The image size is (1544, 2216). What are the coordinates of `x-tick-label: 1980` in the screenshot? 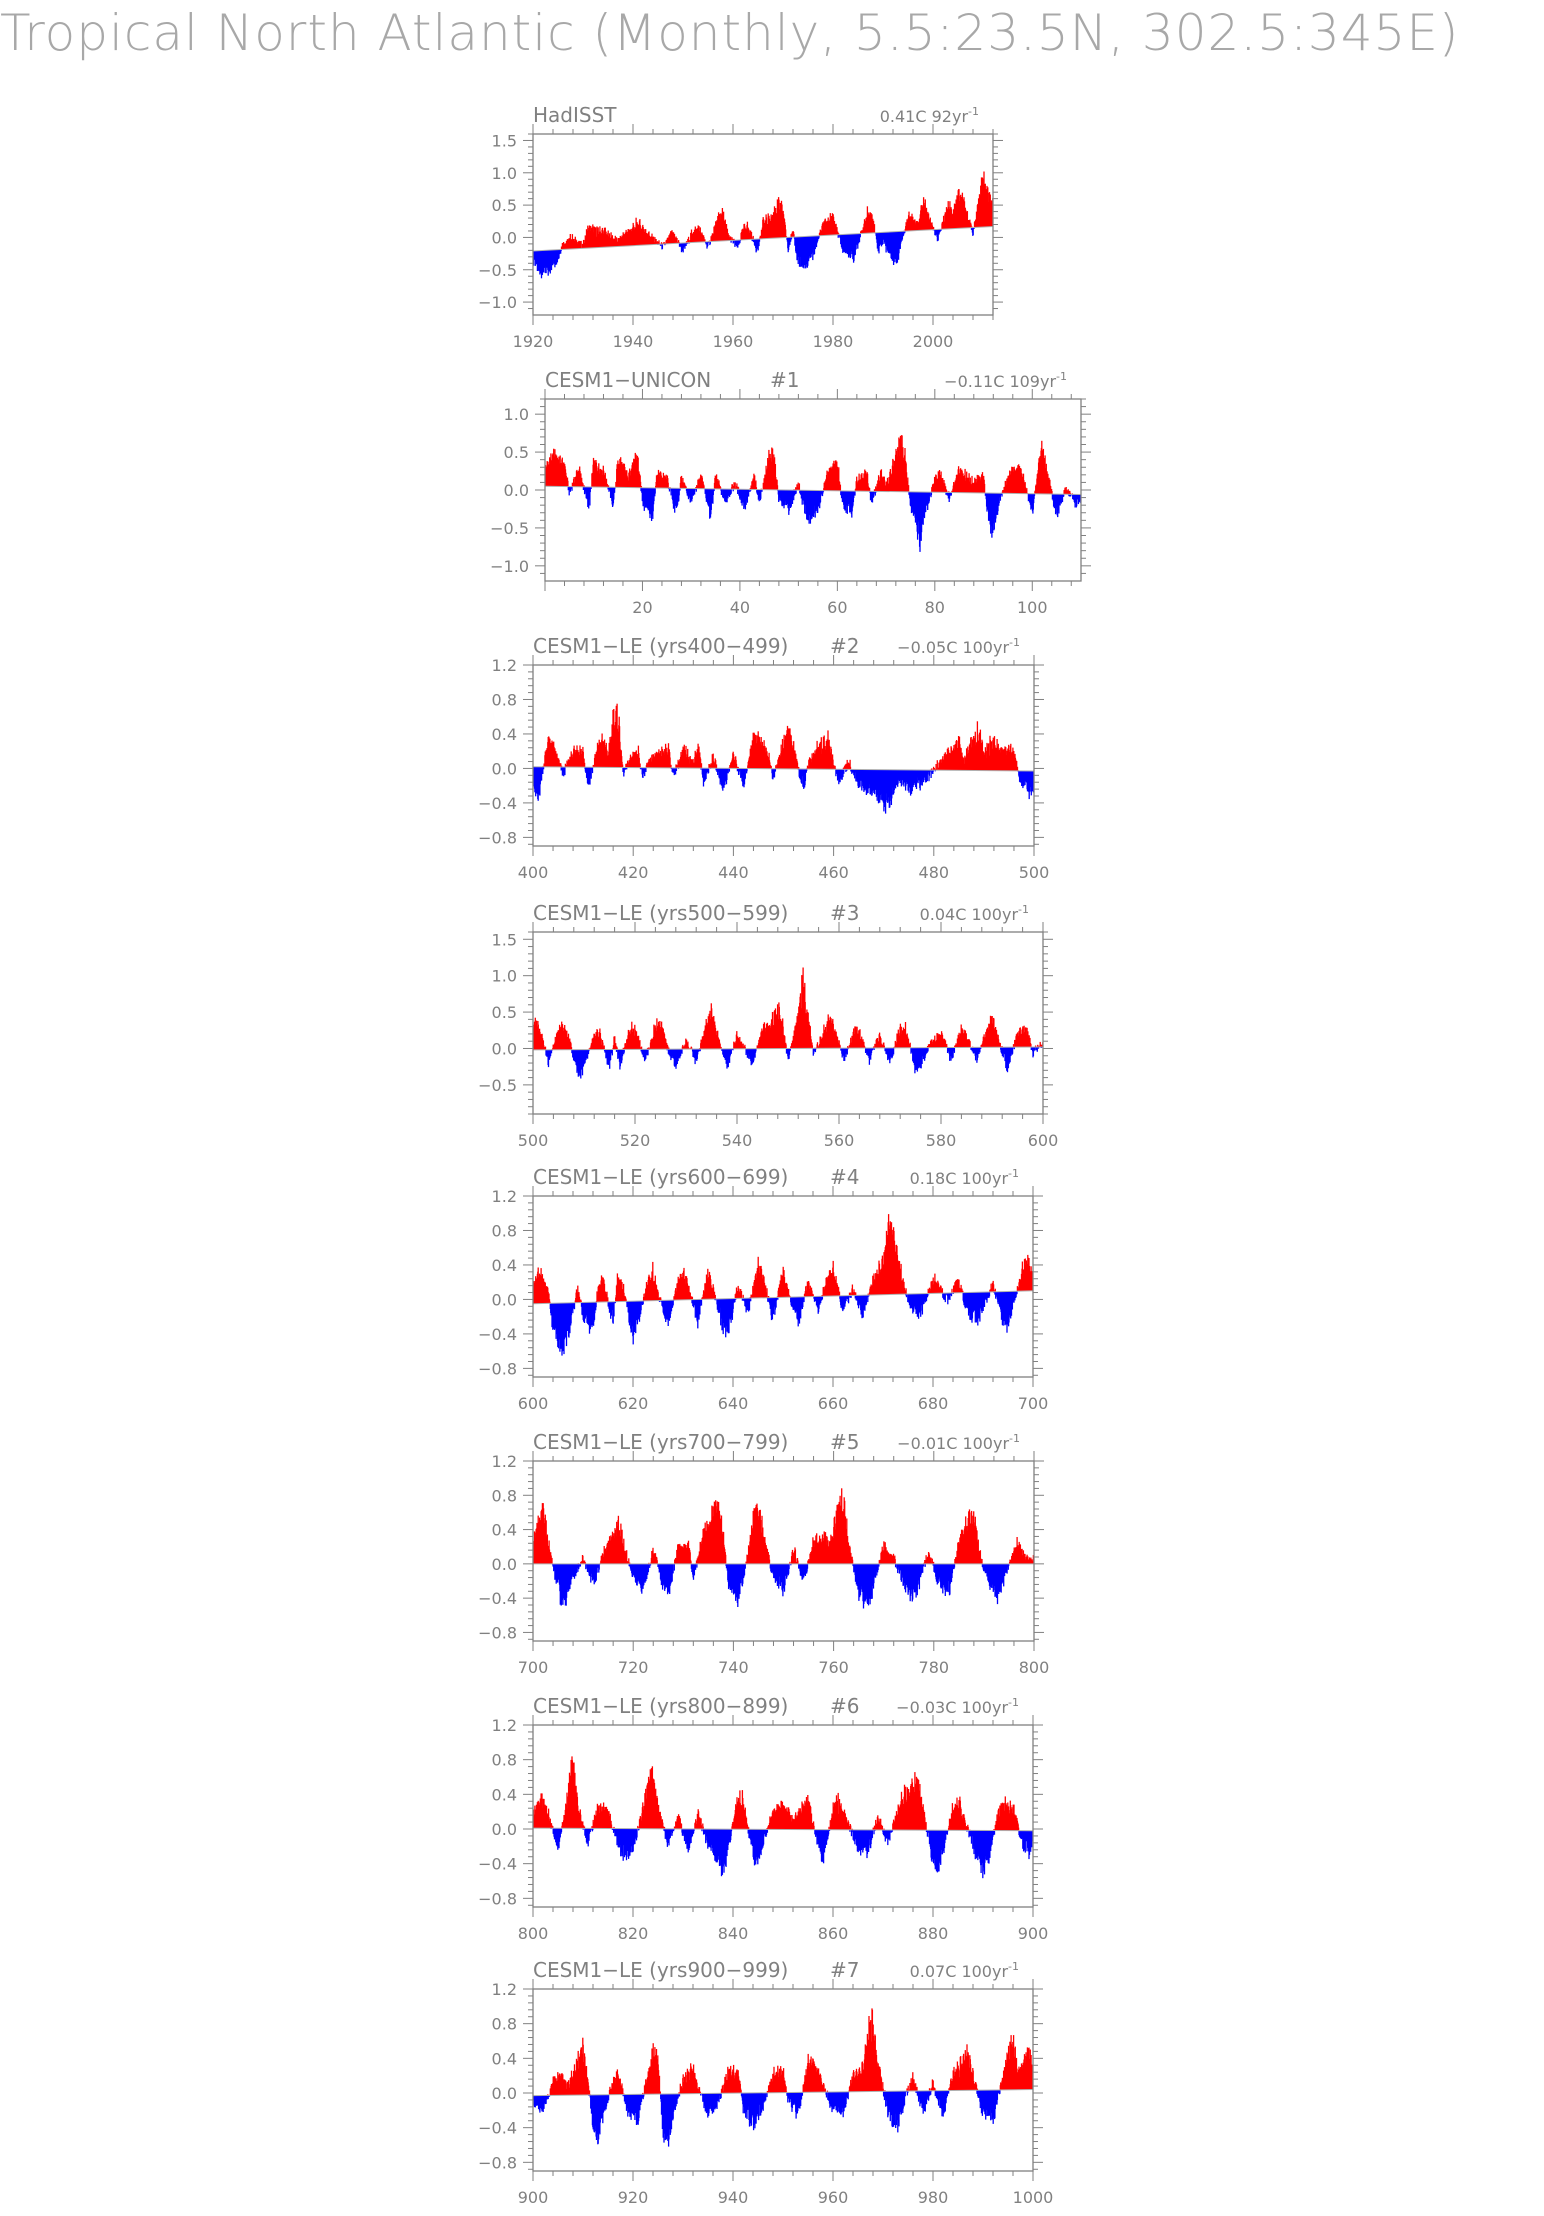 It's located at (833, 341).